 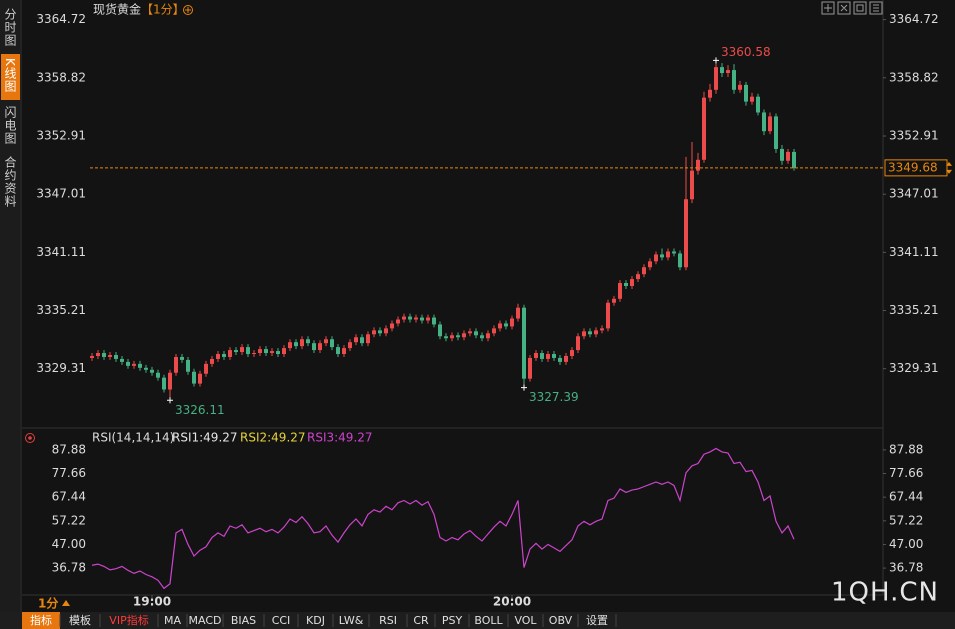 What do you see at coordinates (525, 620) in the screenshot?
I see `toolbar-item: VOL` at bounding box center [525, 620].